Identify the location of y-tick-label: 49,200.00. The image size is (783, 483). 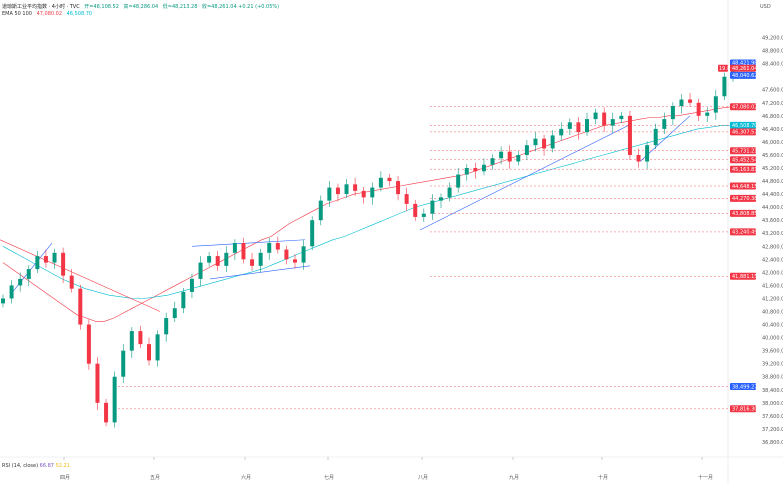
(772, 39).